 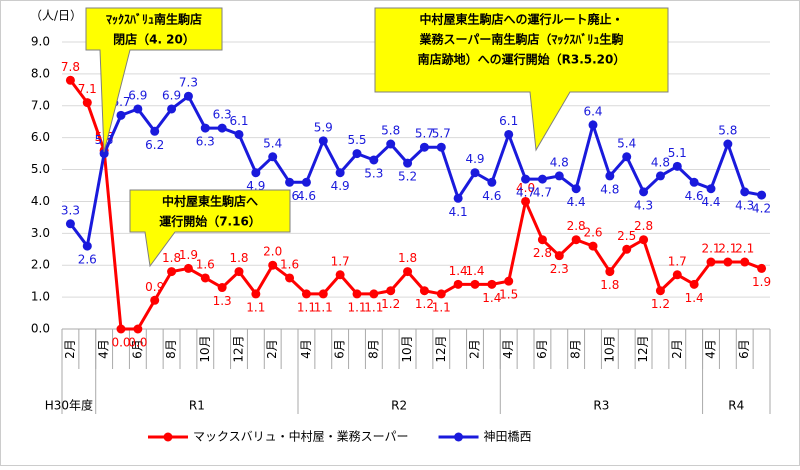 What do you see at coordinates (626, 143) in the screenshot?
I see `data-label: 5.4` at bounding box center [626, 143].